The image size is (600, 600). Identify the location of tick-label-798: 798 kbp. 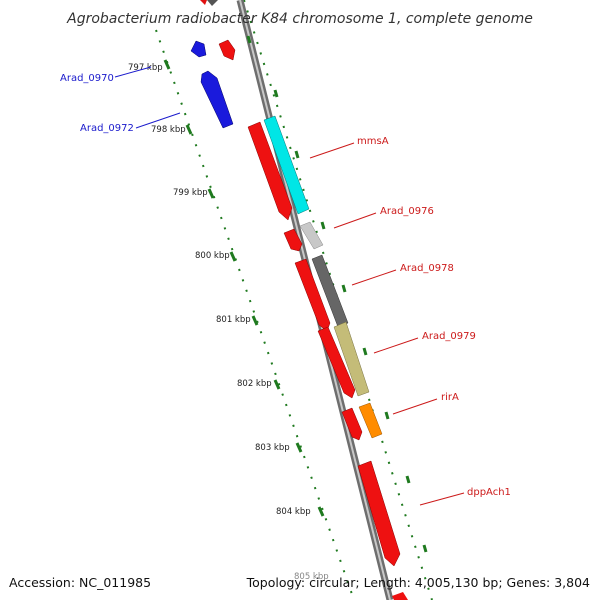
(168, 130).